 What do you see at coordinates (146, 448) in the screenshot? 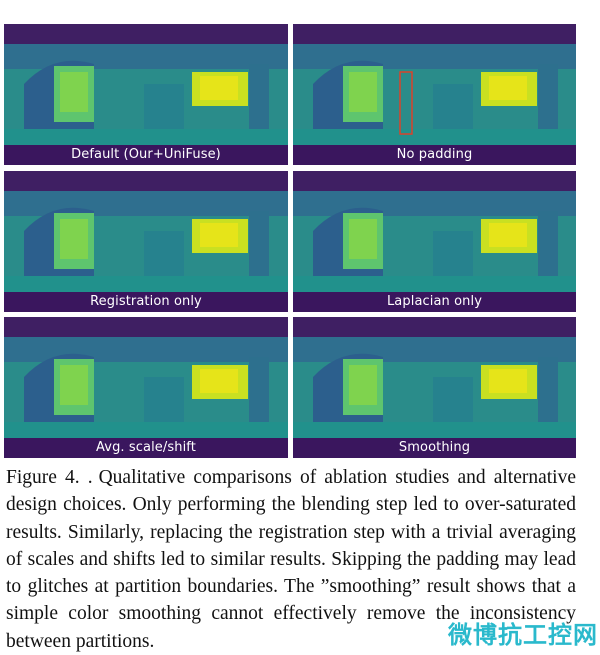
I see `panel-label: Avg. scale/shift` at bounding box center [146, 448].